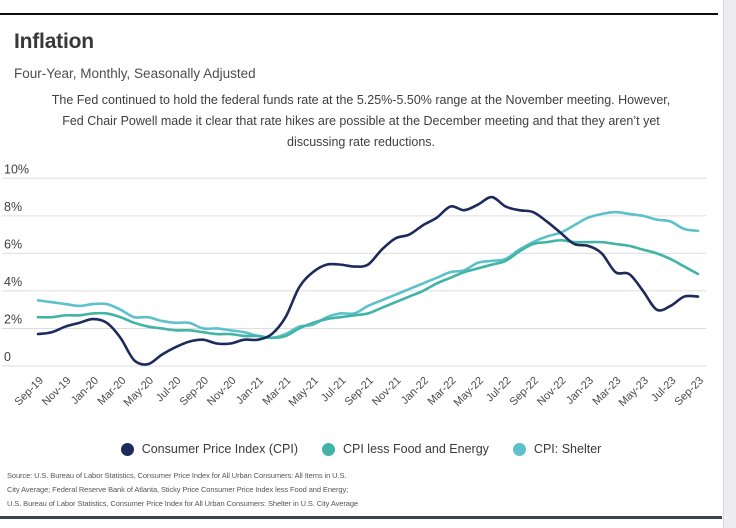 Image resolution: width=736 pixels, height=528 pixels. What do you see at coordinates (580, 391) in the screenshot?
I see `x-tick-label: Jan-23` at bounding box center [580, 391].